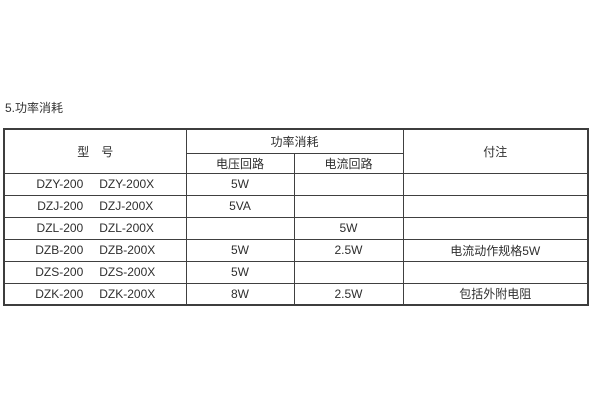  What do you see at coordinates (34, 108) in the screenshot?
I see `section-title: 5.功率消耗` at bounding box center [34, 108].